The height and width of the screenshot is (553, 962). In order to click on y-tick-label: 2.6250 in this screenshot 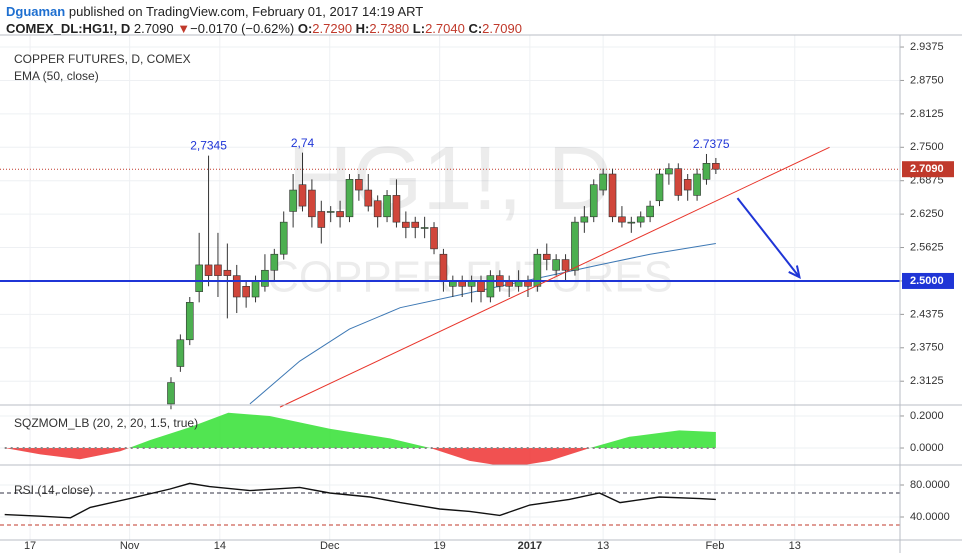, I will do `click(927, 214)`.